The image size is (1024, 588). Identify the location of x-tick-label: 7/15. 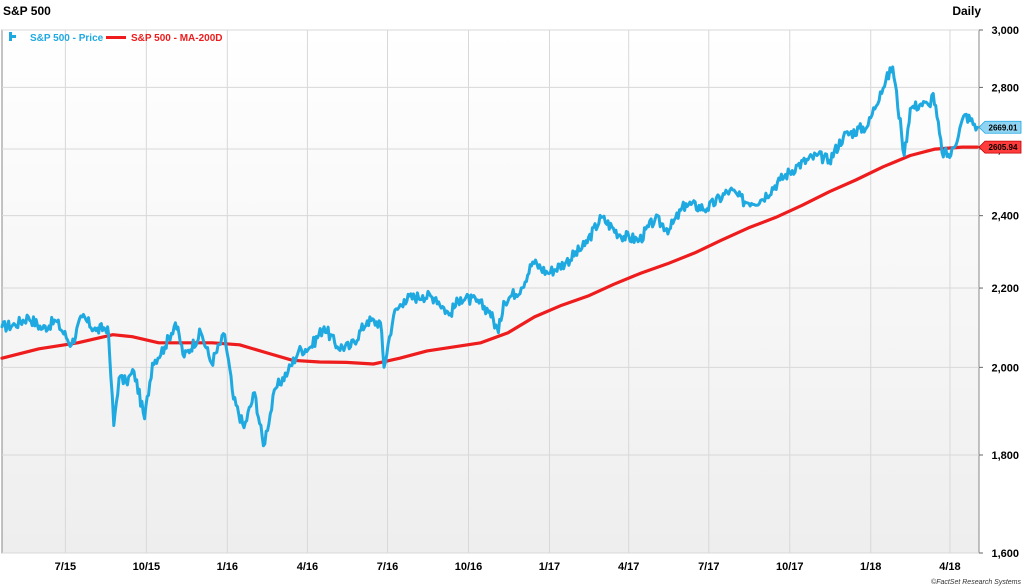
(65, 567).